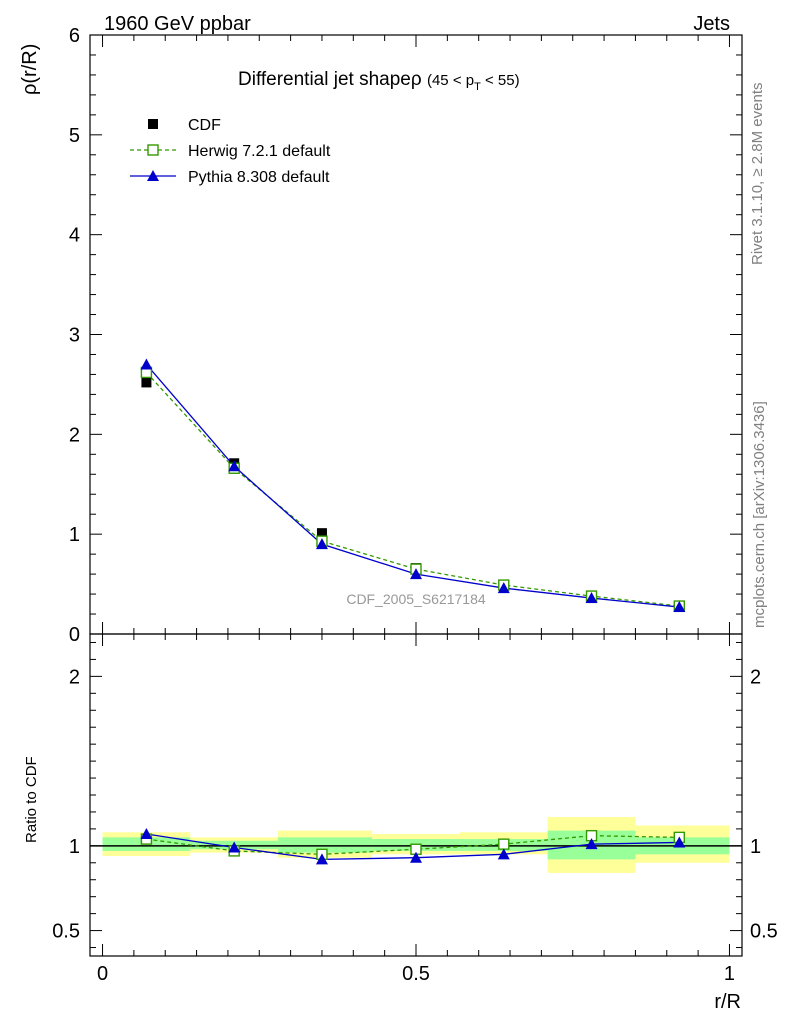  I want to click on header-left: 1960 GeV ppbar, so click(177, 24).